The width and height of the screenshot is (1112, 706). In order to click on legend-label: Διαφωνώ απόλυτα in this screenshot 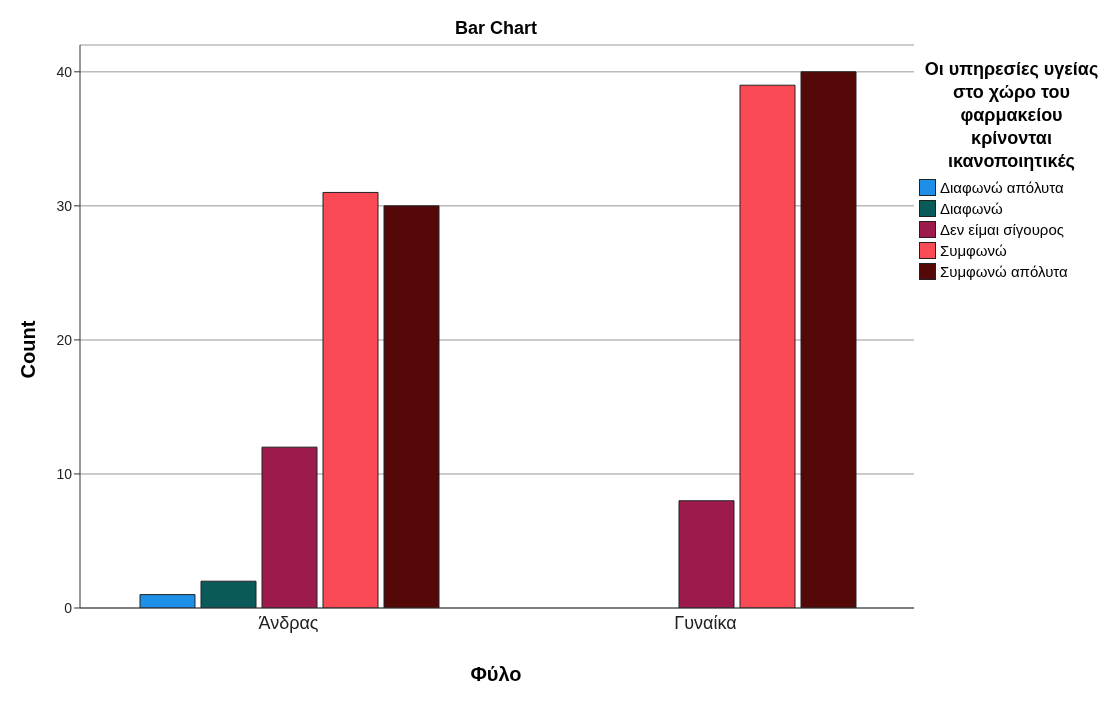, I will do `click(1002, 187)`.